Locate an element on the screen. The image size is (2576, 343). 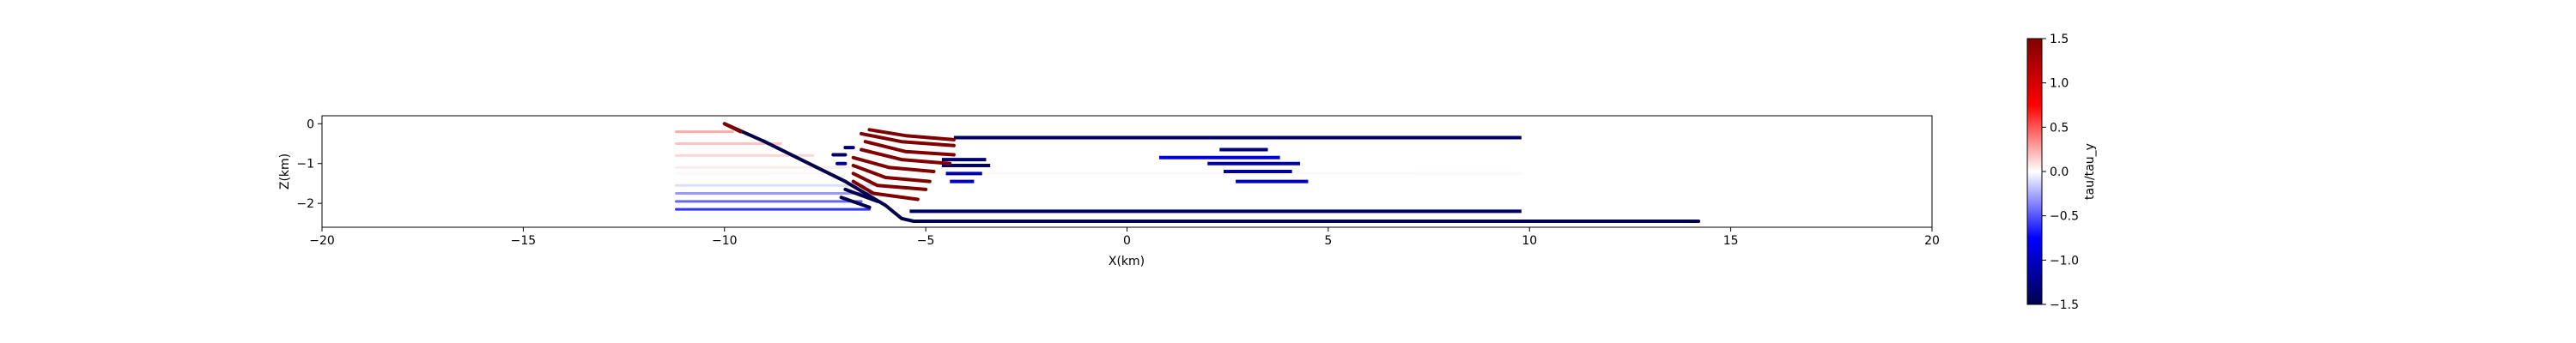
y-tick-label: −1 is located at coordinates (305, 165).